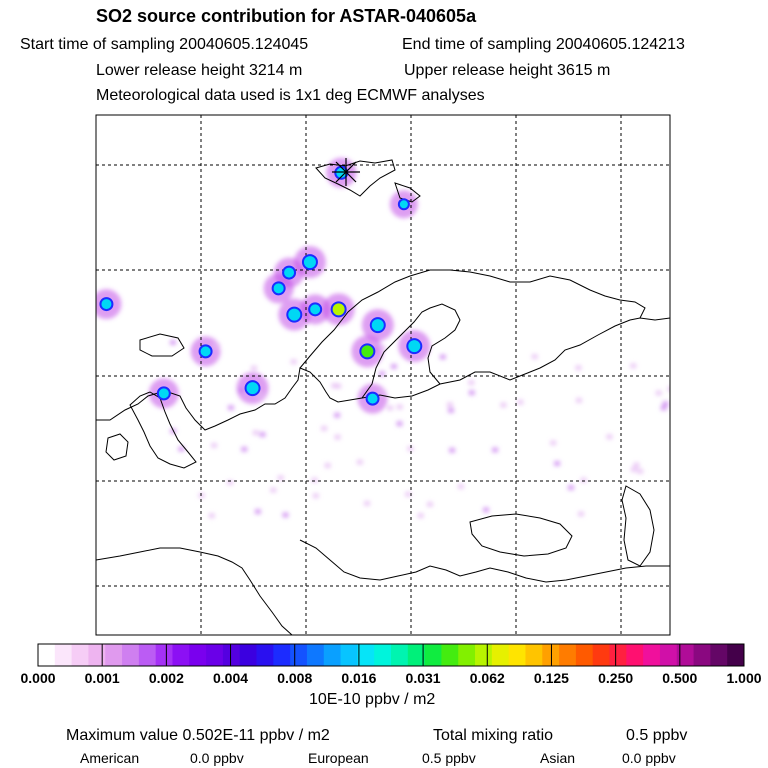  Describe the element at coordinates (117, 447) in the screenshot. I see `coastline-ireland` at that location.